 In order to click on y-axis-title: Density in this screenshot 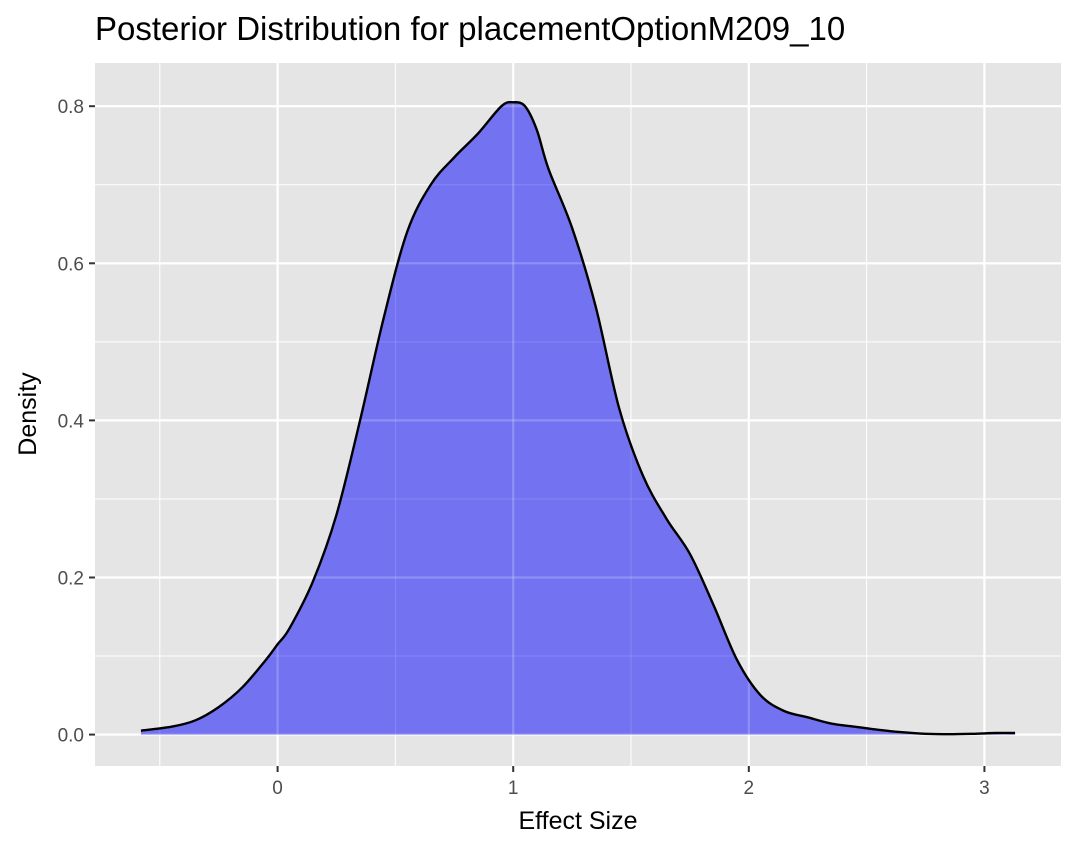, I will do `click(28, 414)`.